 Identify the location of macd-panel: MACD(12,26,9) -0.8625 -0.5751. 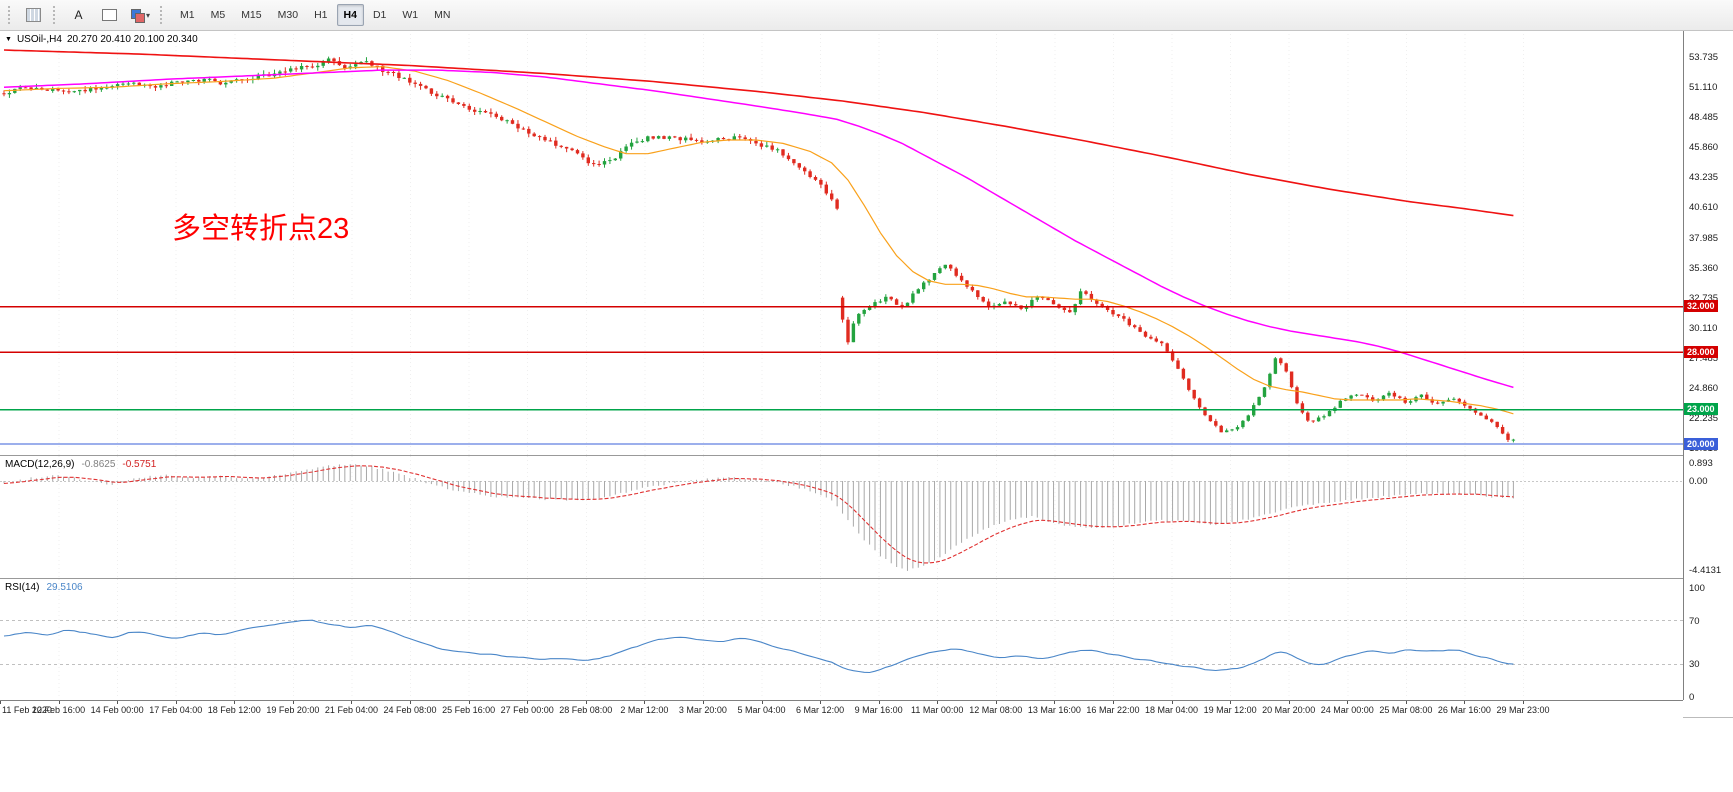
(841, 517).